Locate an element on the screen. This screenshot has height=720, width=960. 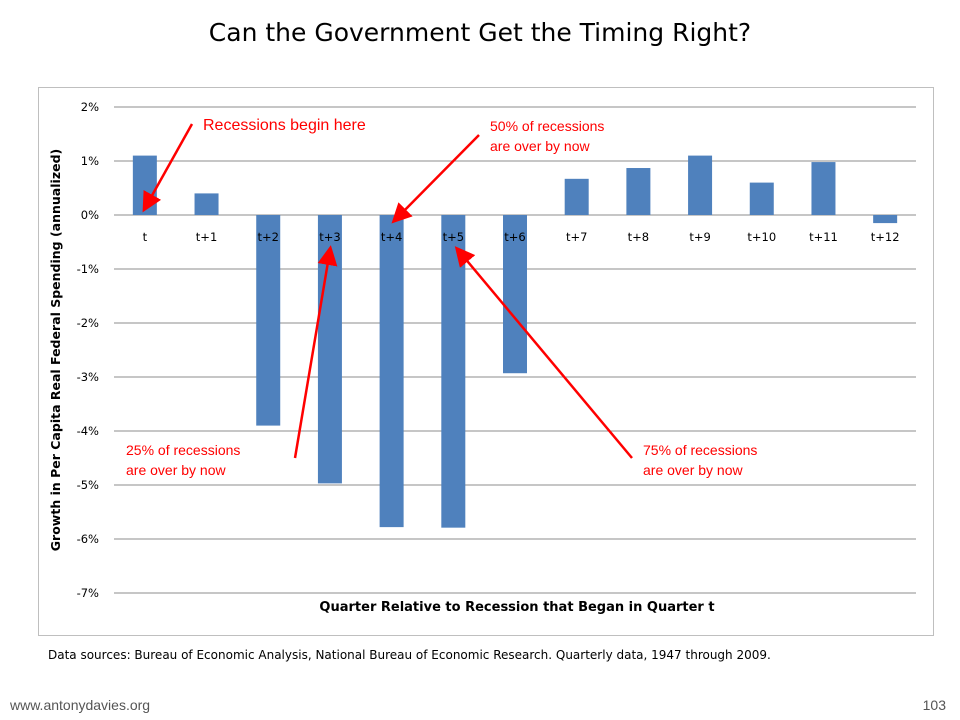
footer-url: www.antonydavies.org is located at coordinates (80, 705).